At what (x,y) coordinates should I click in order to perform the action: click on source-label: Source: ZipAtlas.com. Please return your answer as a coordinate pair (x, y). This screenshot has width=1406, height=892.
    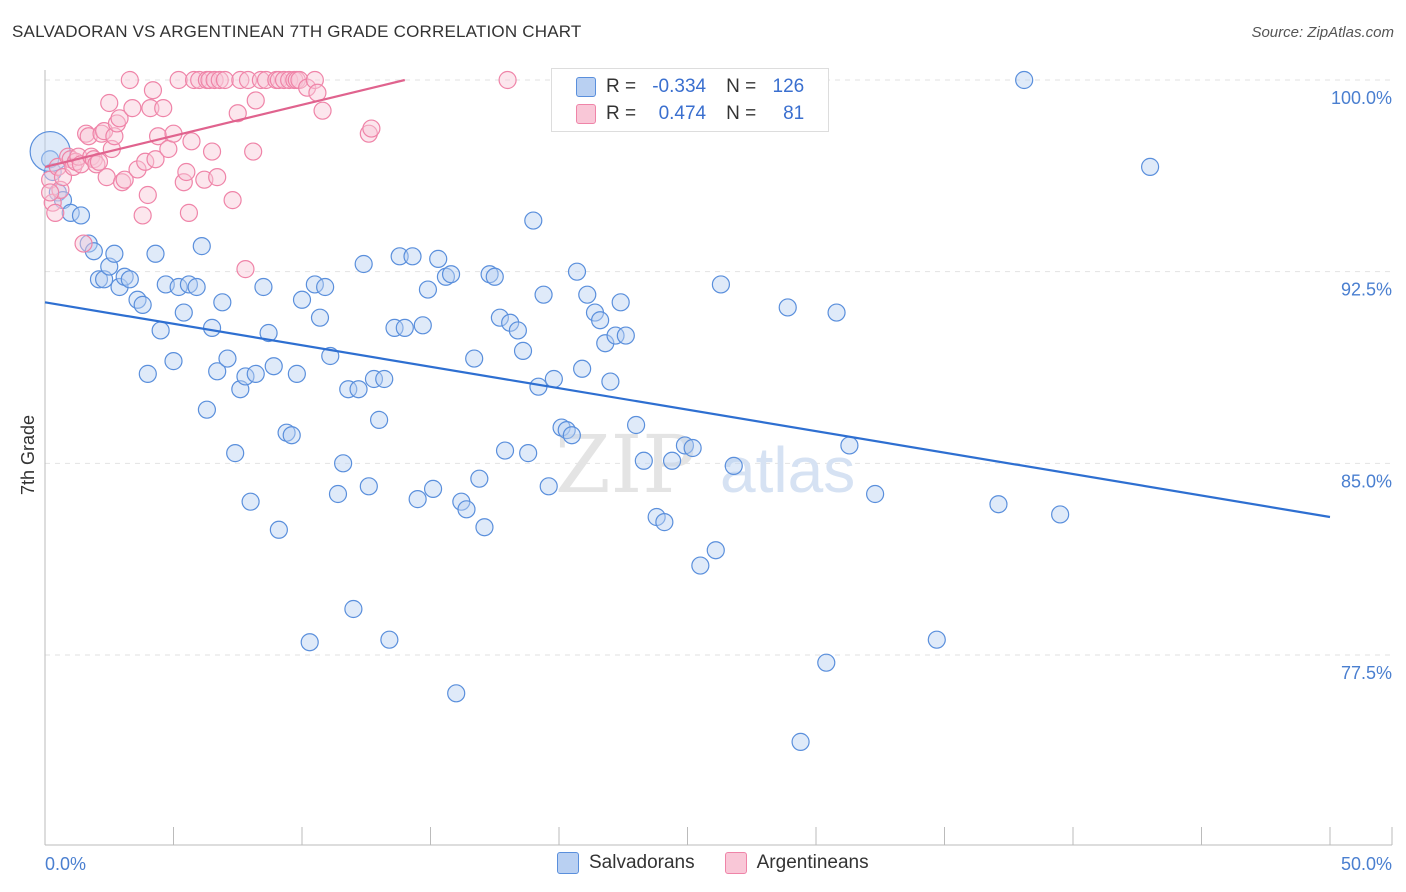
    Looking at the image, I should click on (1322, 32).